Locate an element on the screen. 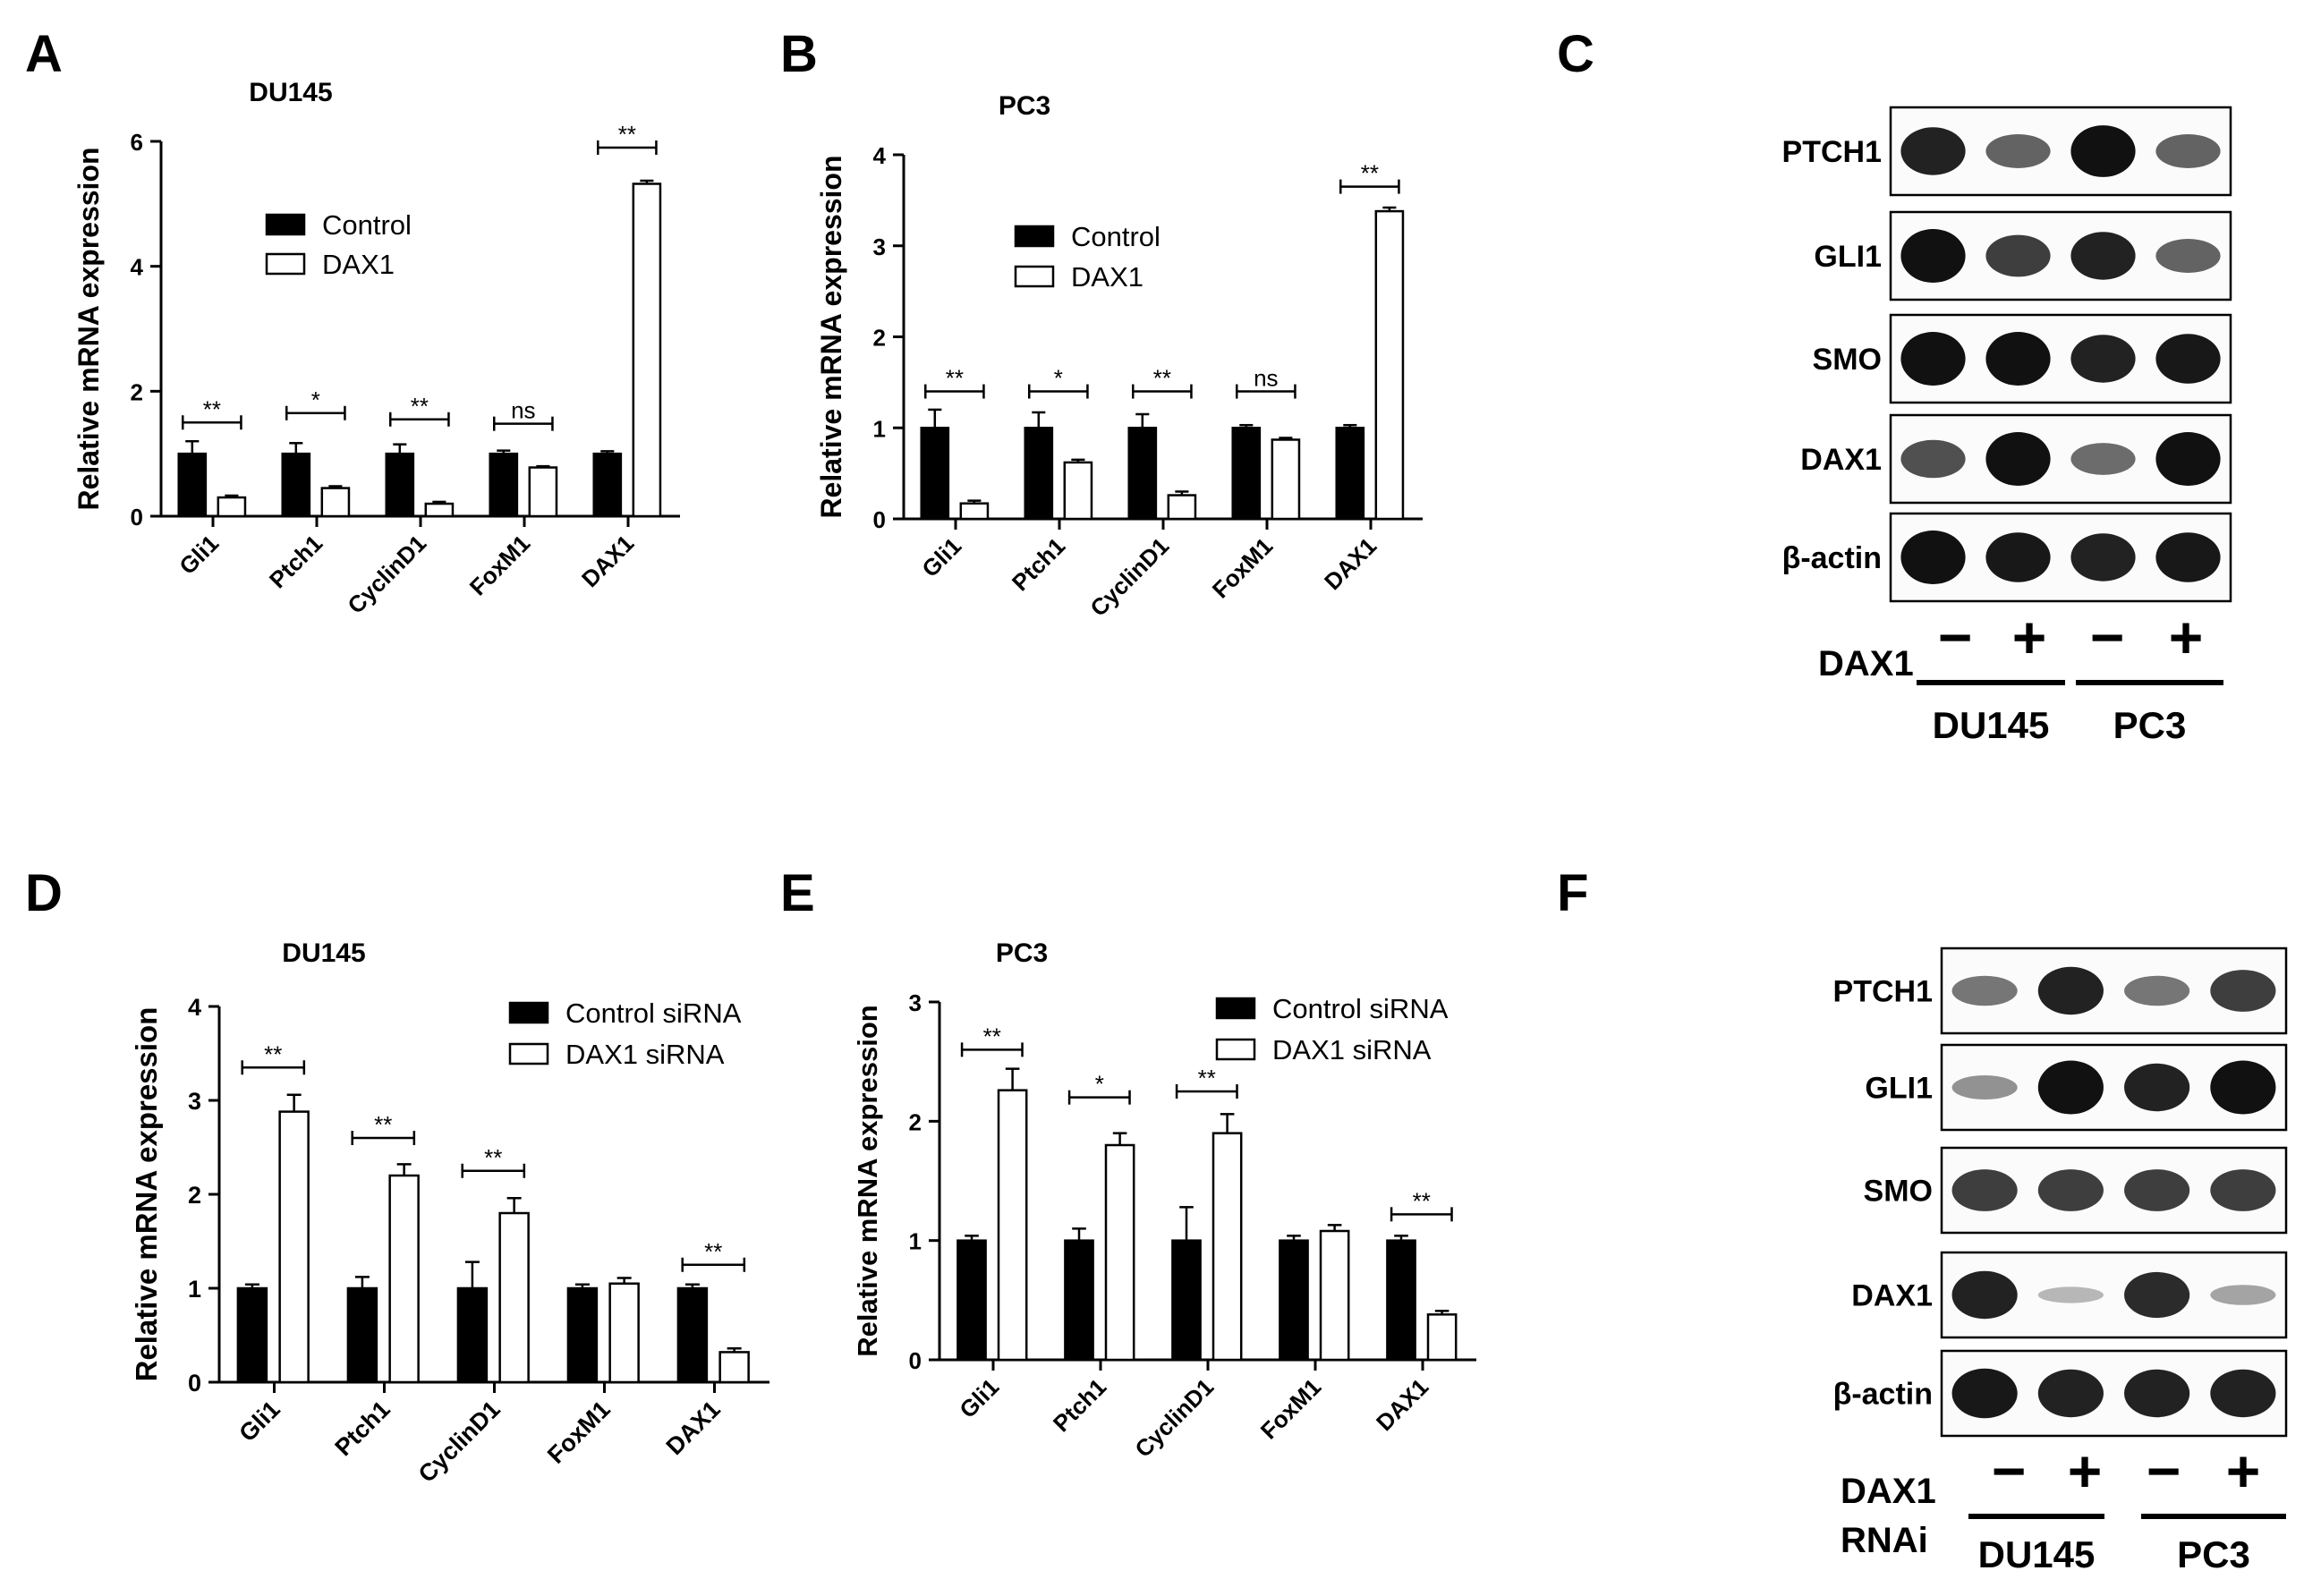 The height and width of the screenshot is (1596, 2304). treatment-label-2: RNAi is located at coordinates (1884, 1541).